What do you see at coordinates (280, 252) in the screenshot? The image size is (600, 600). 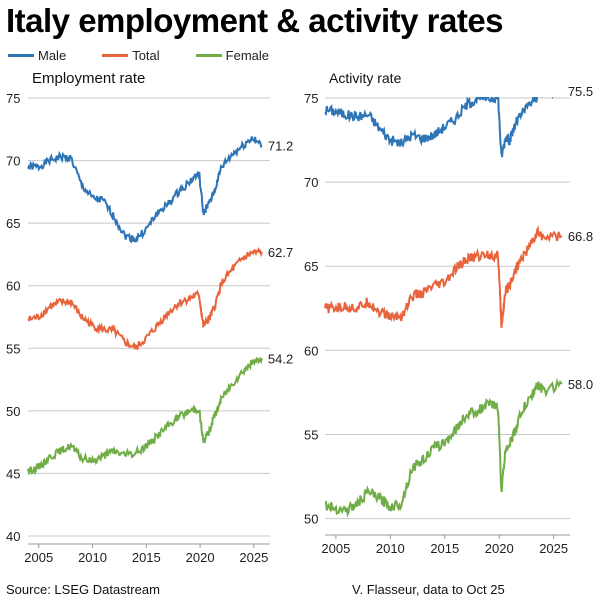 I see `end-value-label: 62.7` at bounding box center [280, 252].